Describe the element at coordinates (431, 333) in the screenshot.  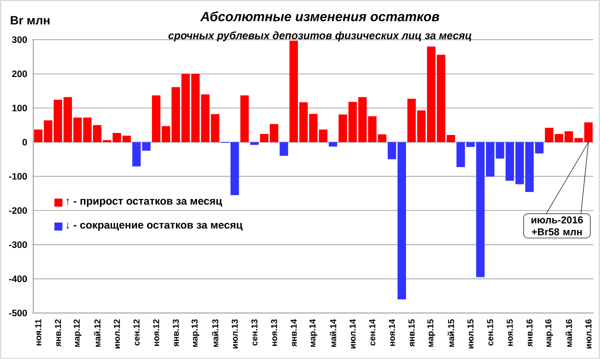
I see `x-tick-label: мар.15` at that location.